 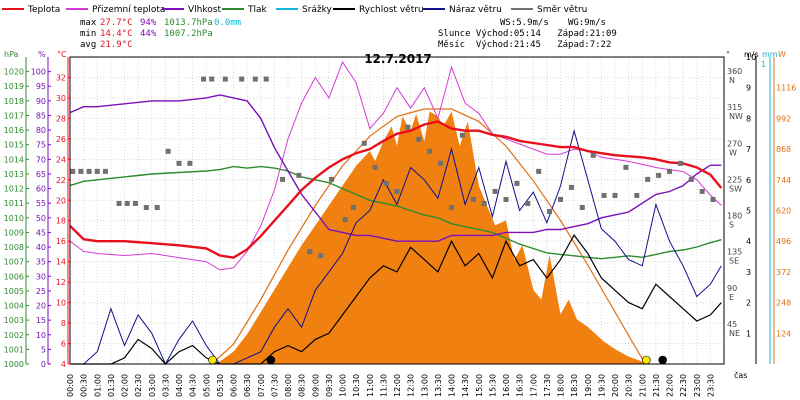 I want to click on legend-label-4: Srážky, so click(x=317, y=10).